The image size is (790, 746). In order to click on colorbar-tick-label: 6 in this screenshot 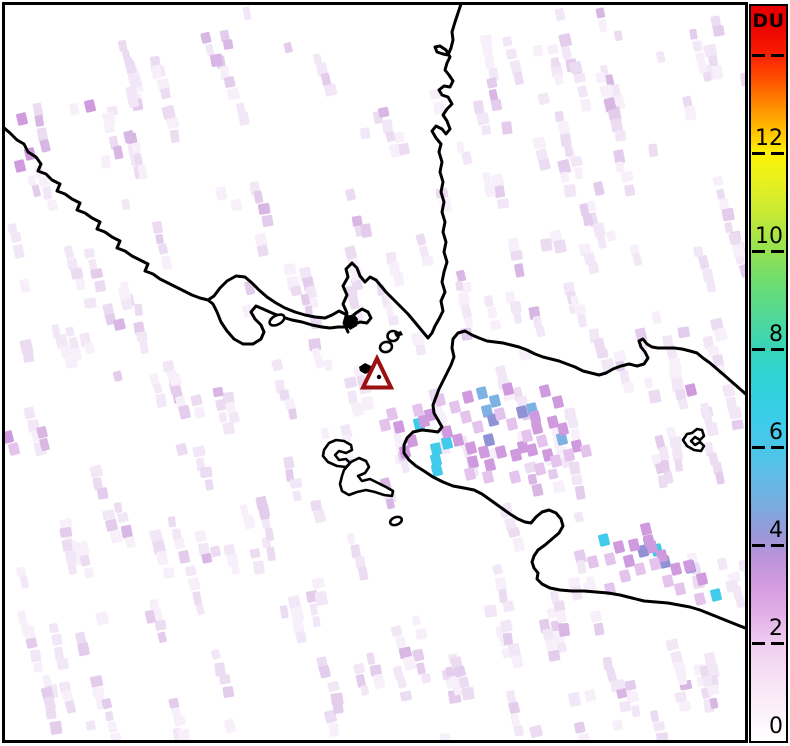, I will do `click(776, 432)`.